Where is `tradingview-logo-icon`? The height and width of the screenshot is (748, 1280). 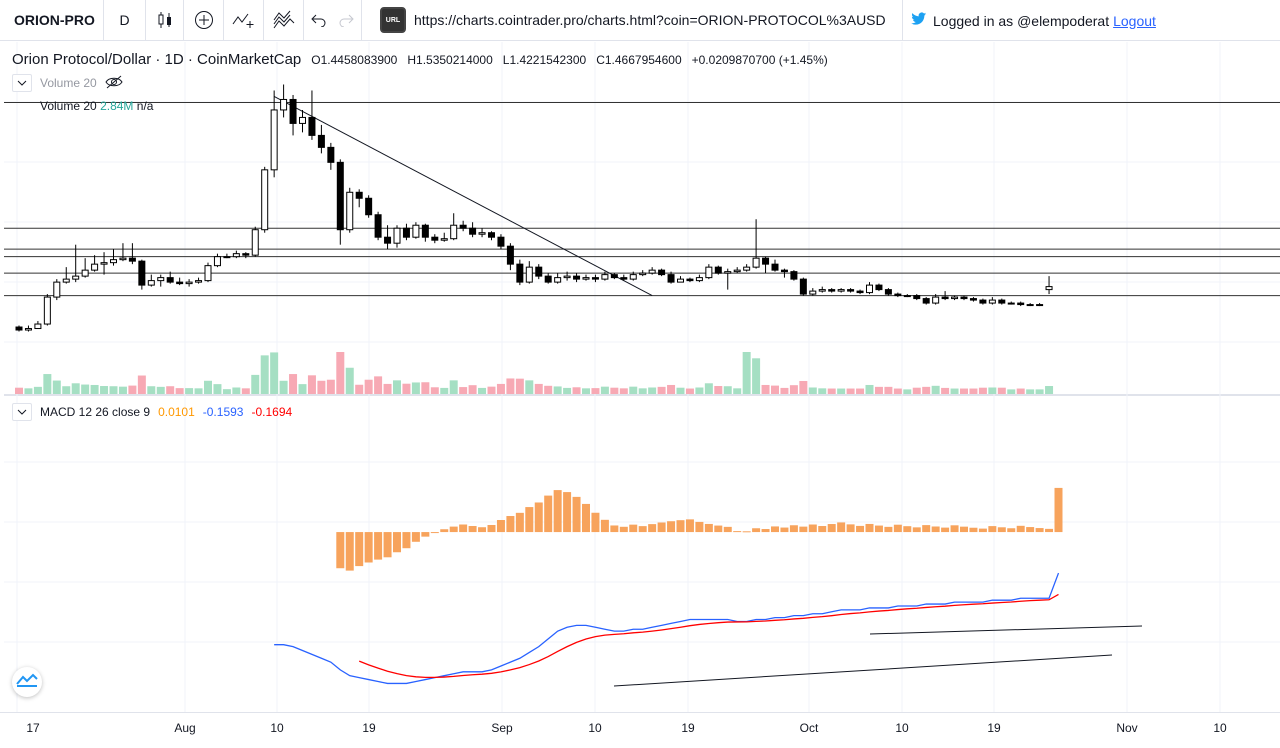
tradingview-logo-icon is located at coordinates (27, 682).